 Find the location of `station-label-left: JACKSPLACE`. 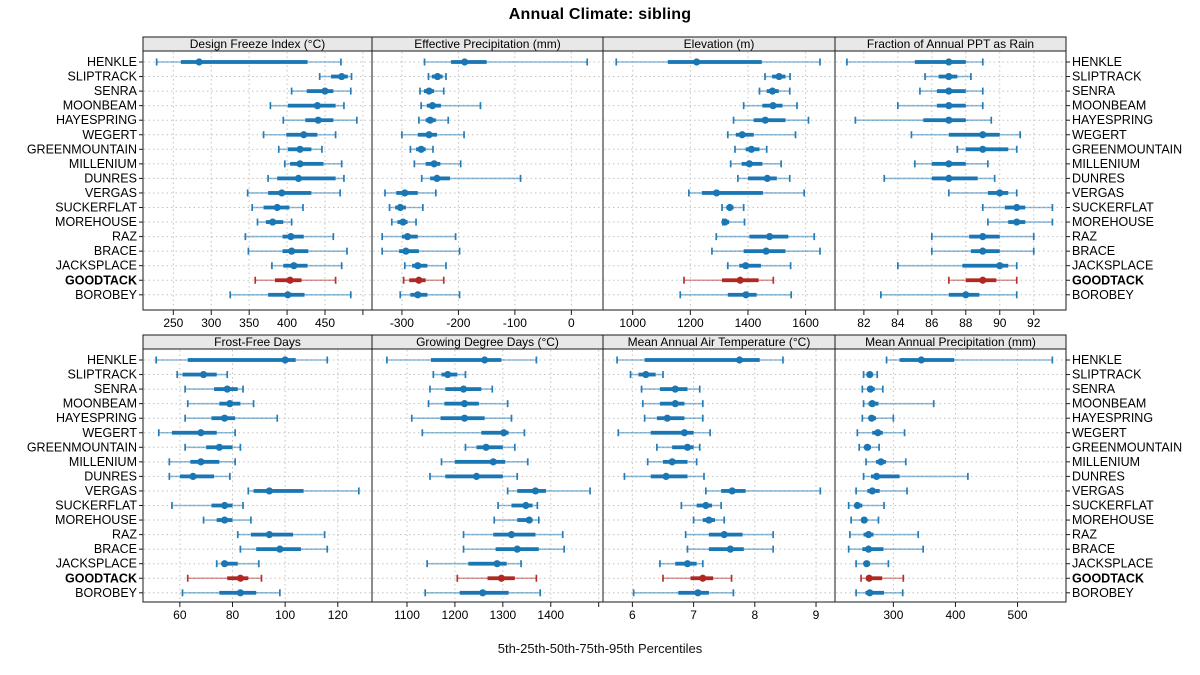

station-label-left: JACKSPLACE is located at coordinates (96, 564).